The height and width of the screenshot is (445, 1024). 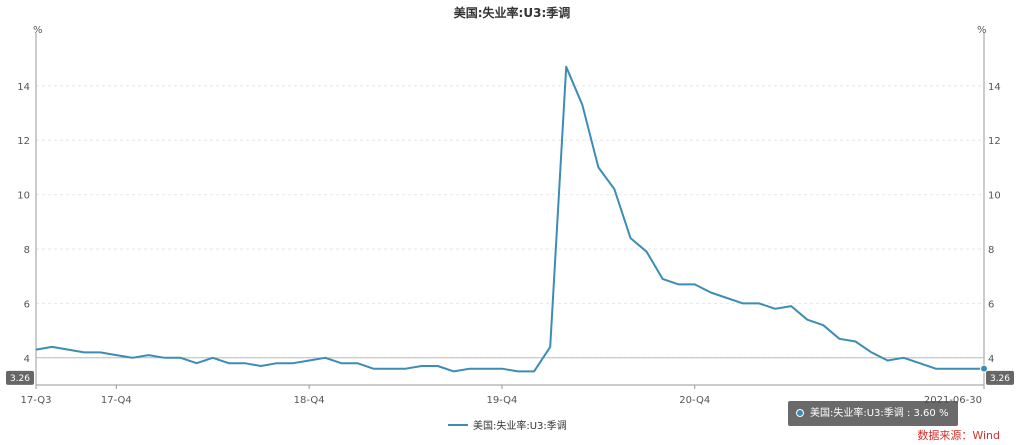 What do you see at coordinates (27, 359) in the screenshot?
I see `y-tick-label-left: 4` at bounding box center [27, 359].